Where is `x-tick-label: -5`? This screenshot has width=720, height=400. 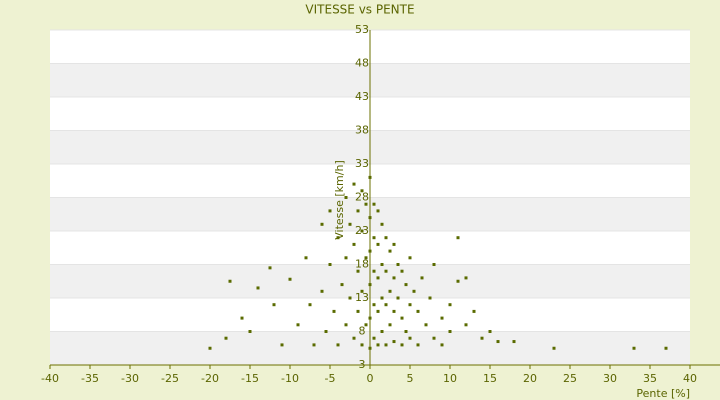
x-tick-label: -5 is located at coordinates (330, 378).